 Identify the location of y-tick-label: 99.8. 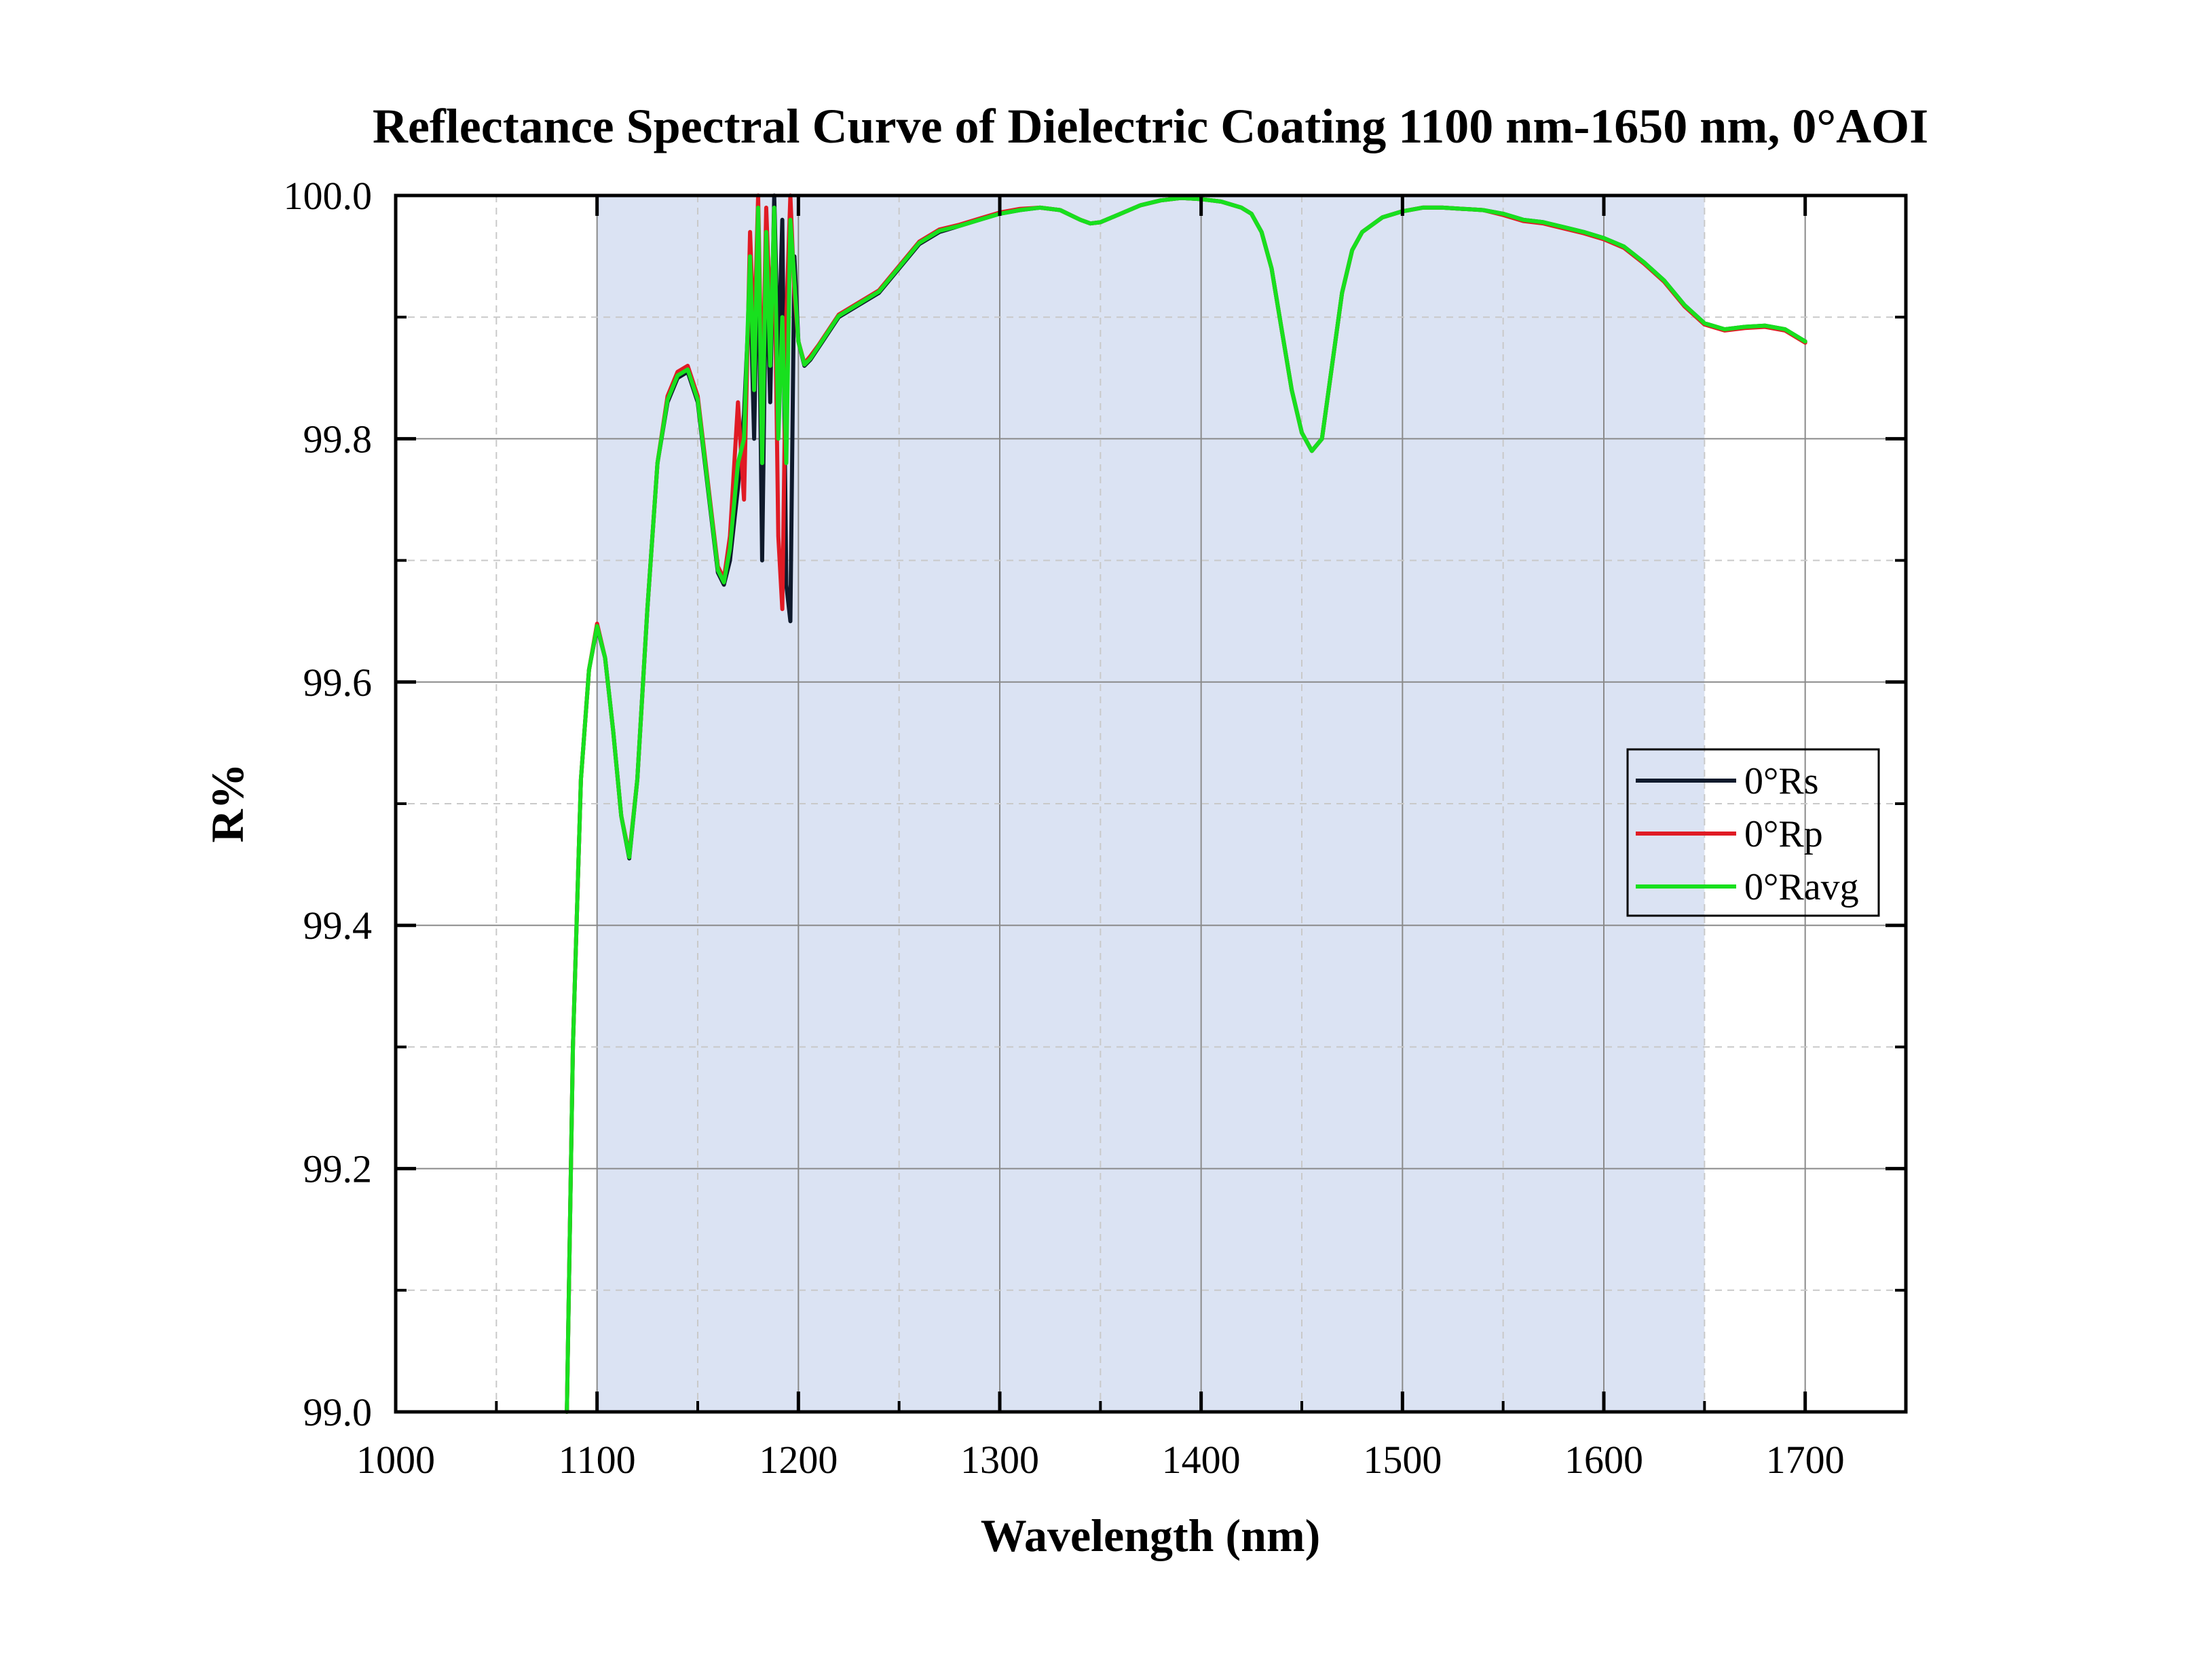
(338, 439).